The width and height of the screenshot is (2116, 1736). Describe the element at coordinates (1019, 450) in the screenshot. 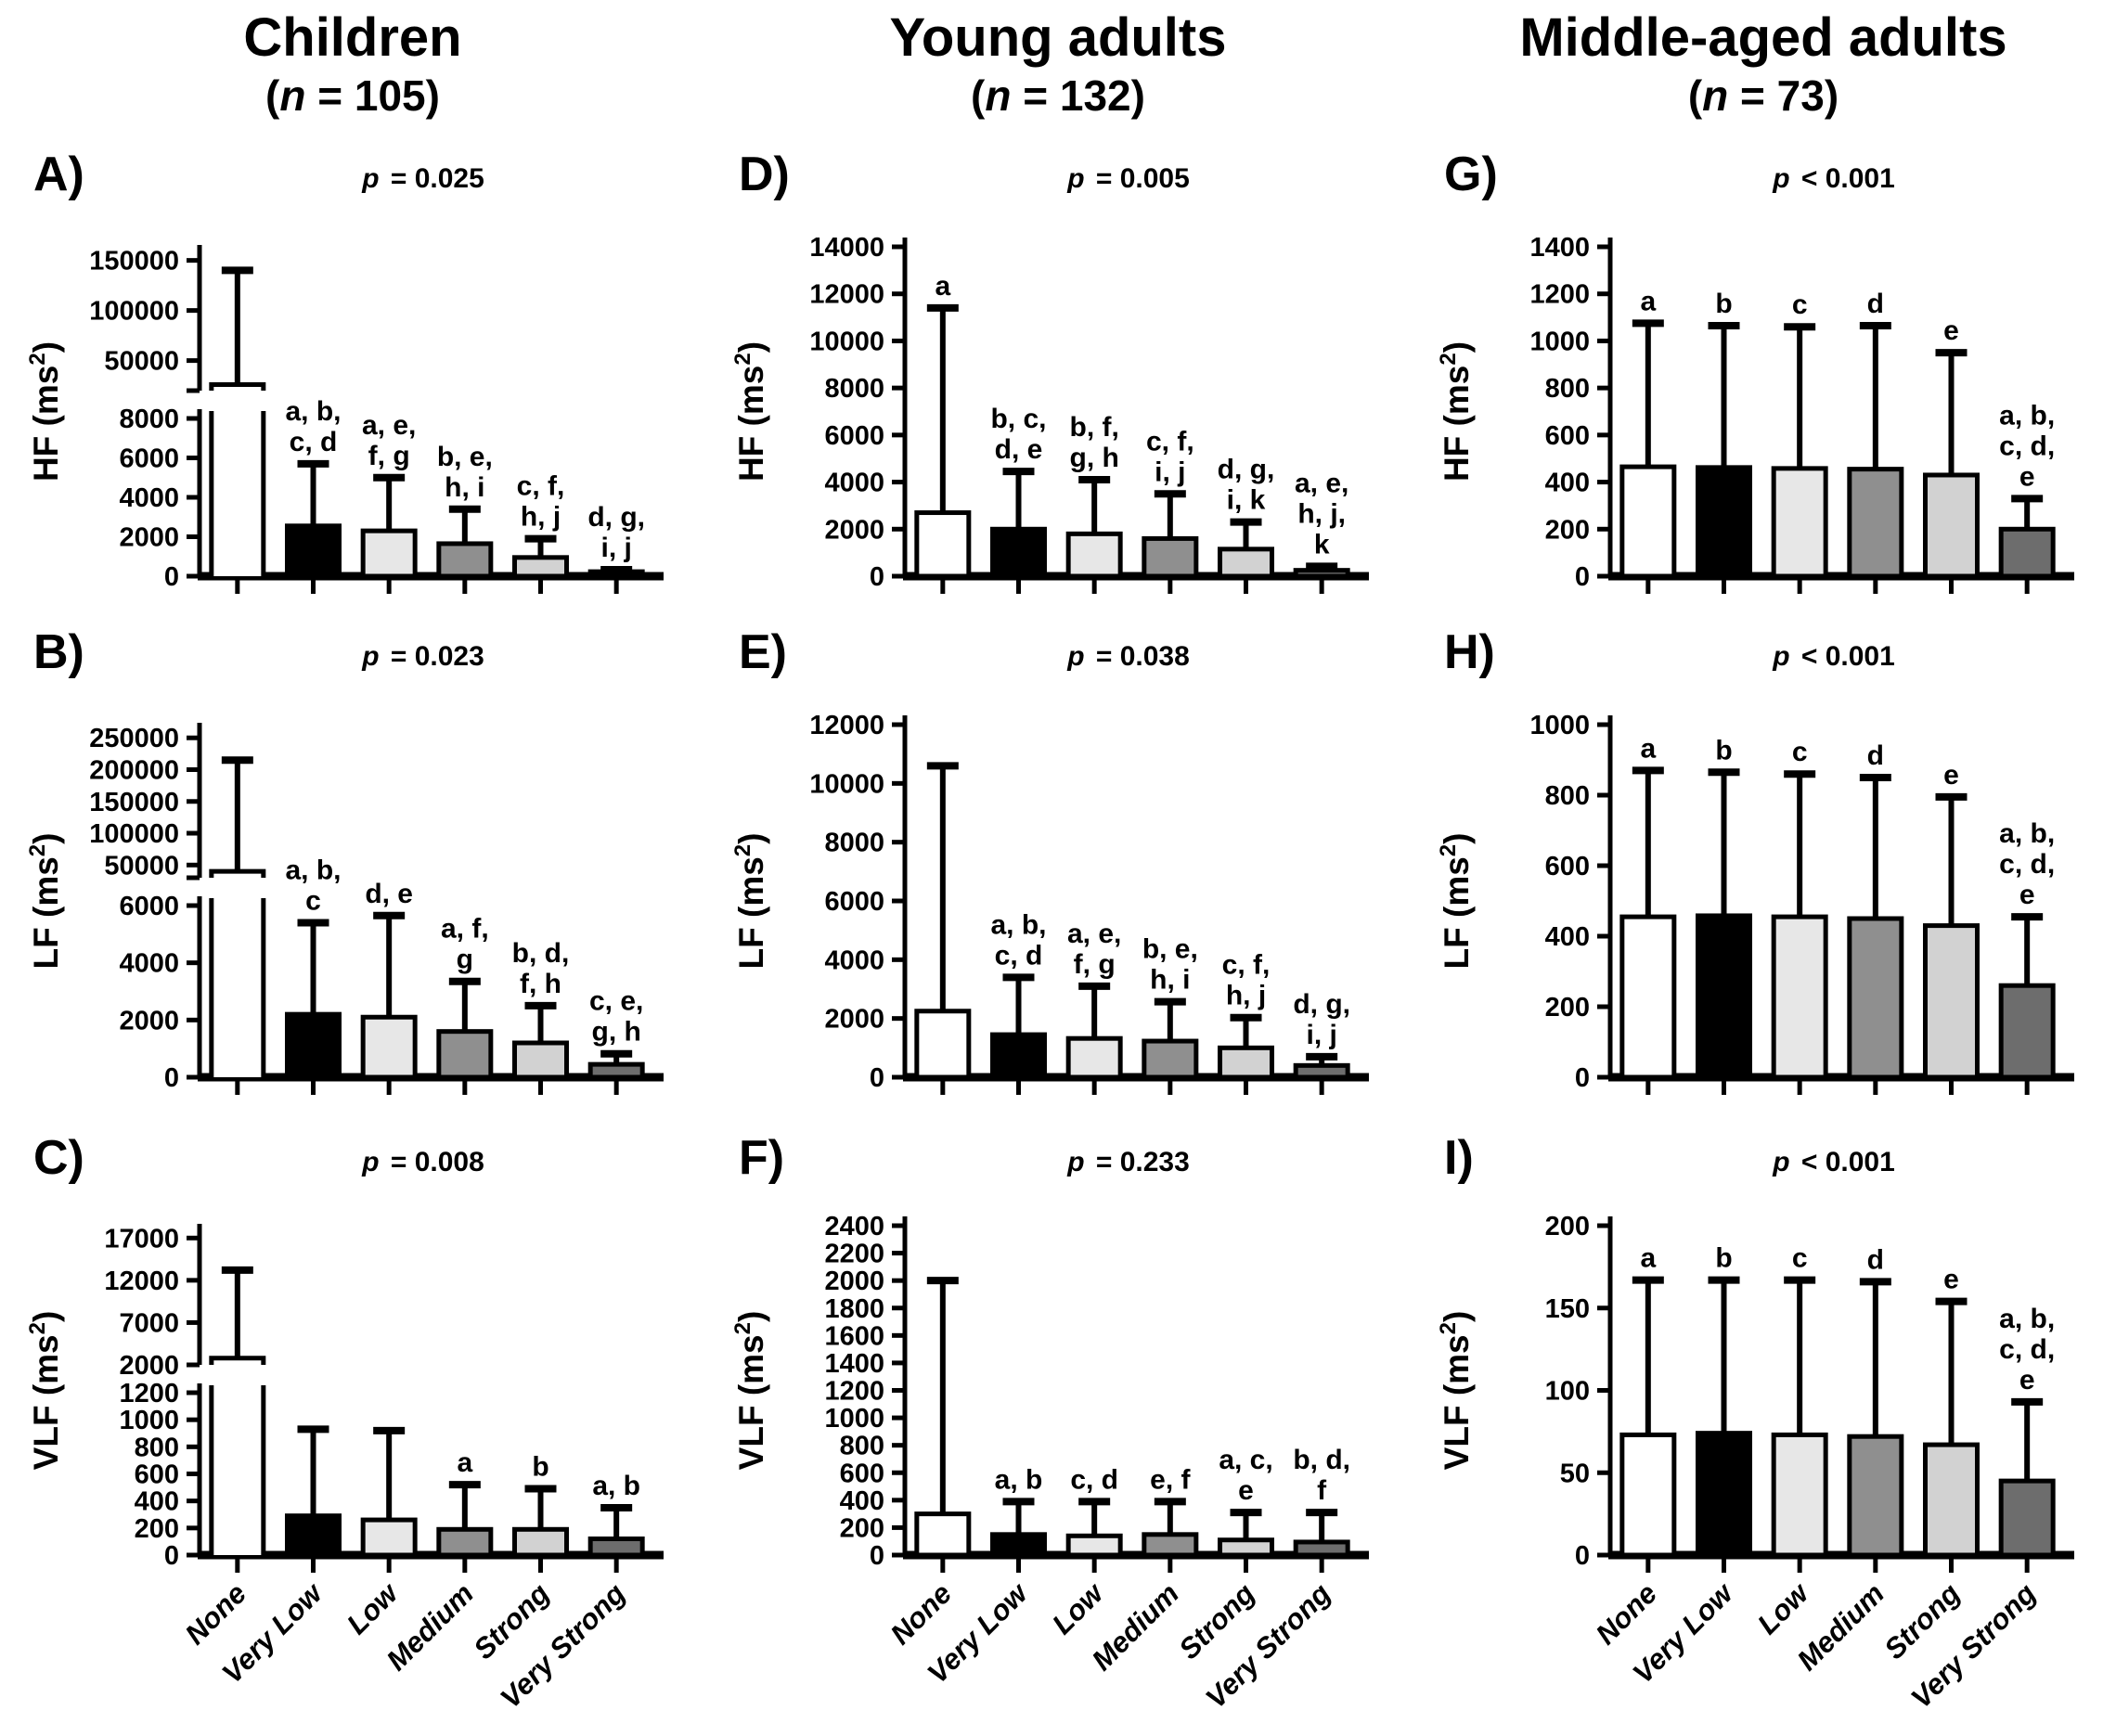

I see `svg-text: d, e` at that location.